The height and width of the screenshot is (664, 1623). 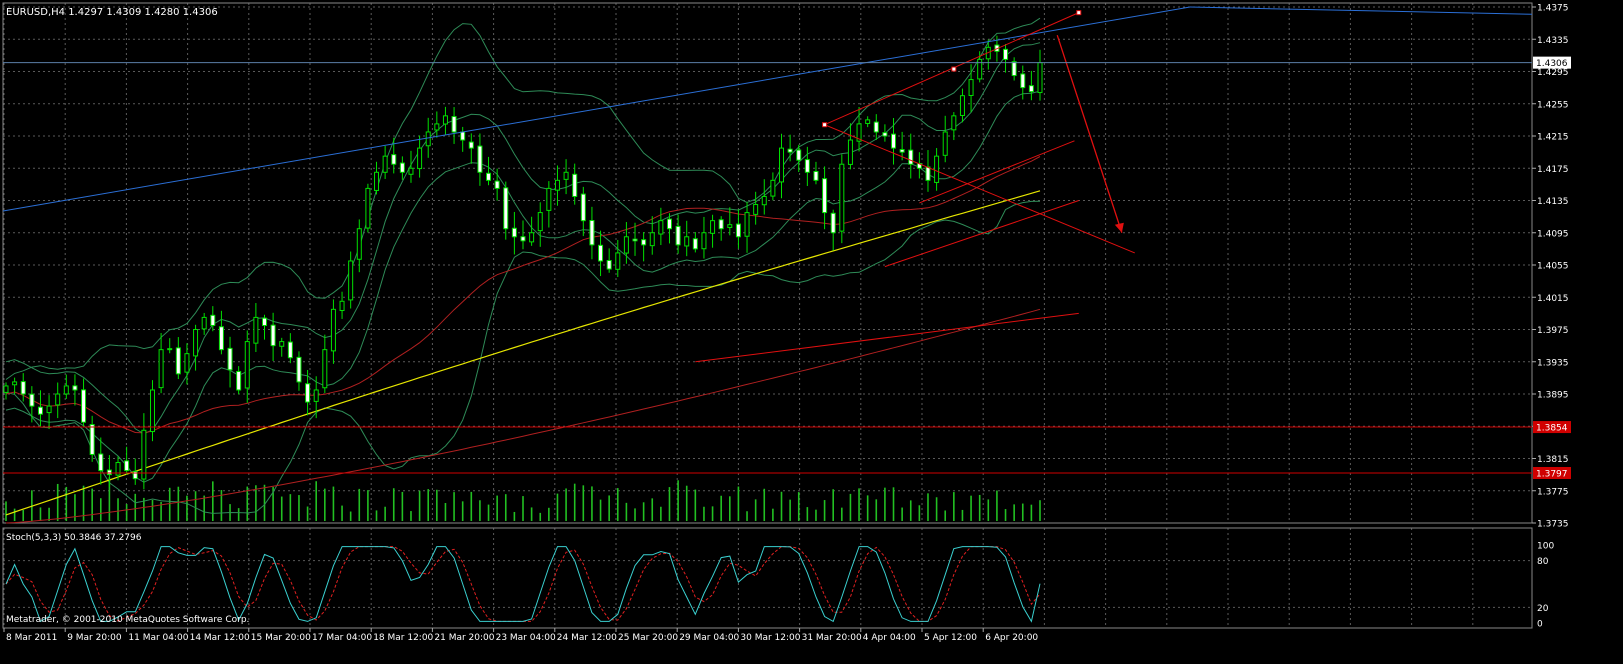 What do you see at coordinates (825, 125) in the screenshot?
I see `anchor-point` at bounding box center [825, 125].